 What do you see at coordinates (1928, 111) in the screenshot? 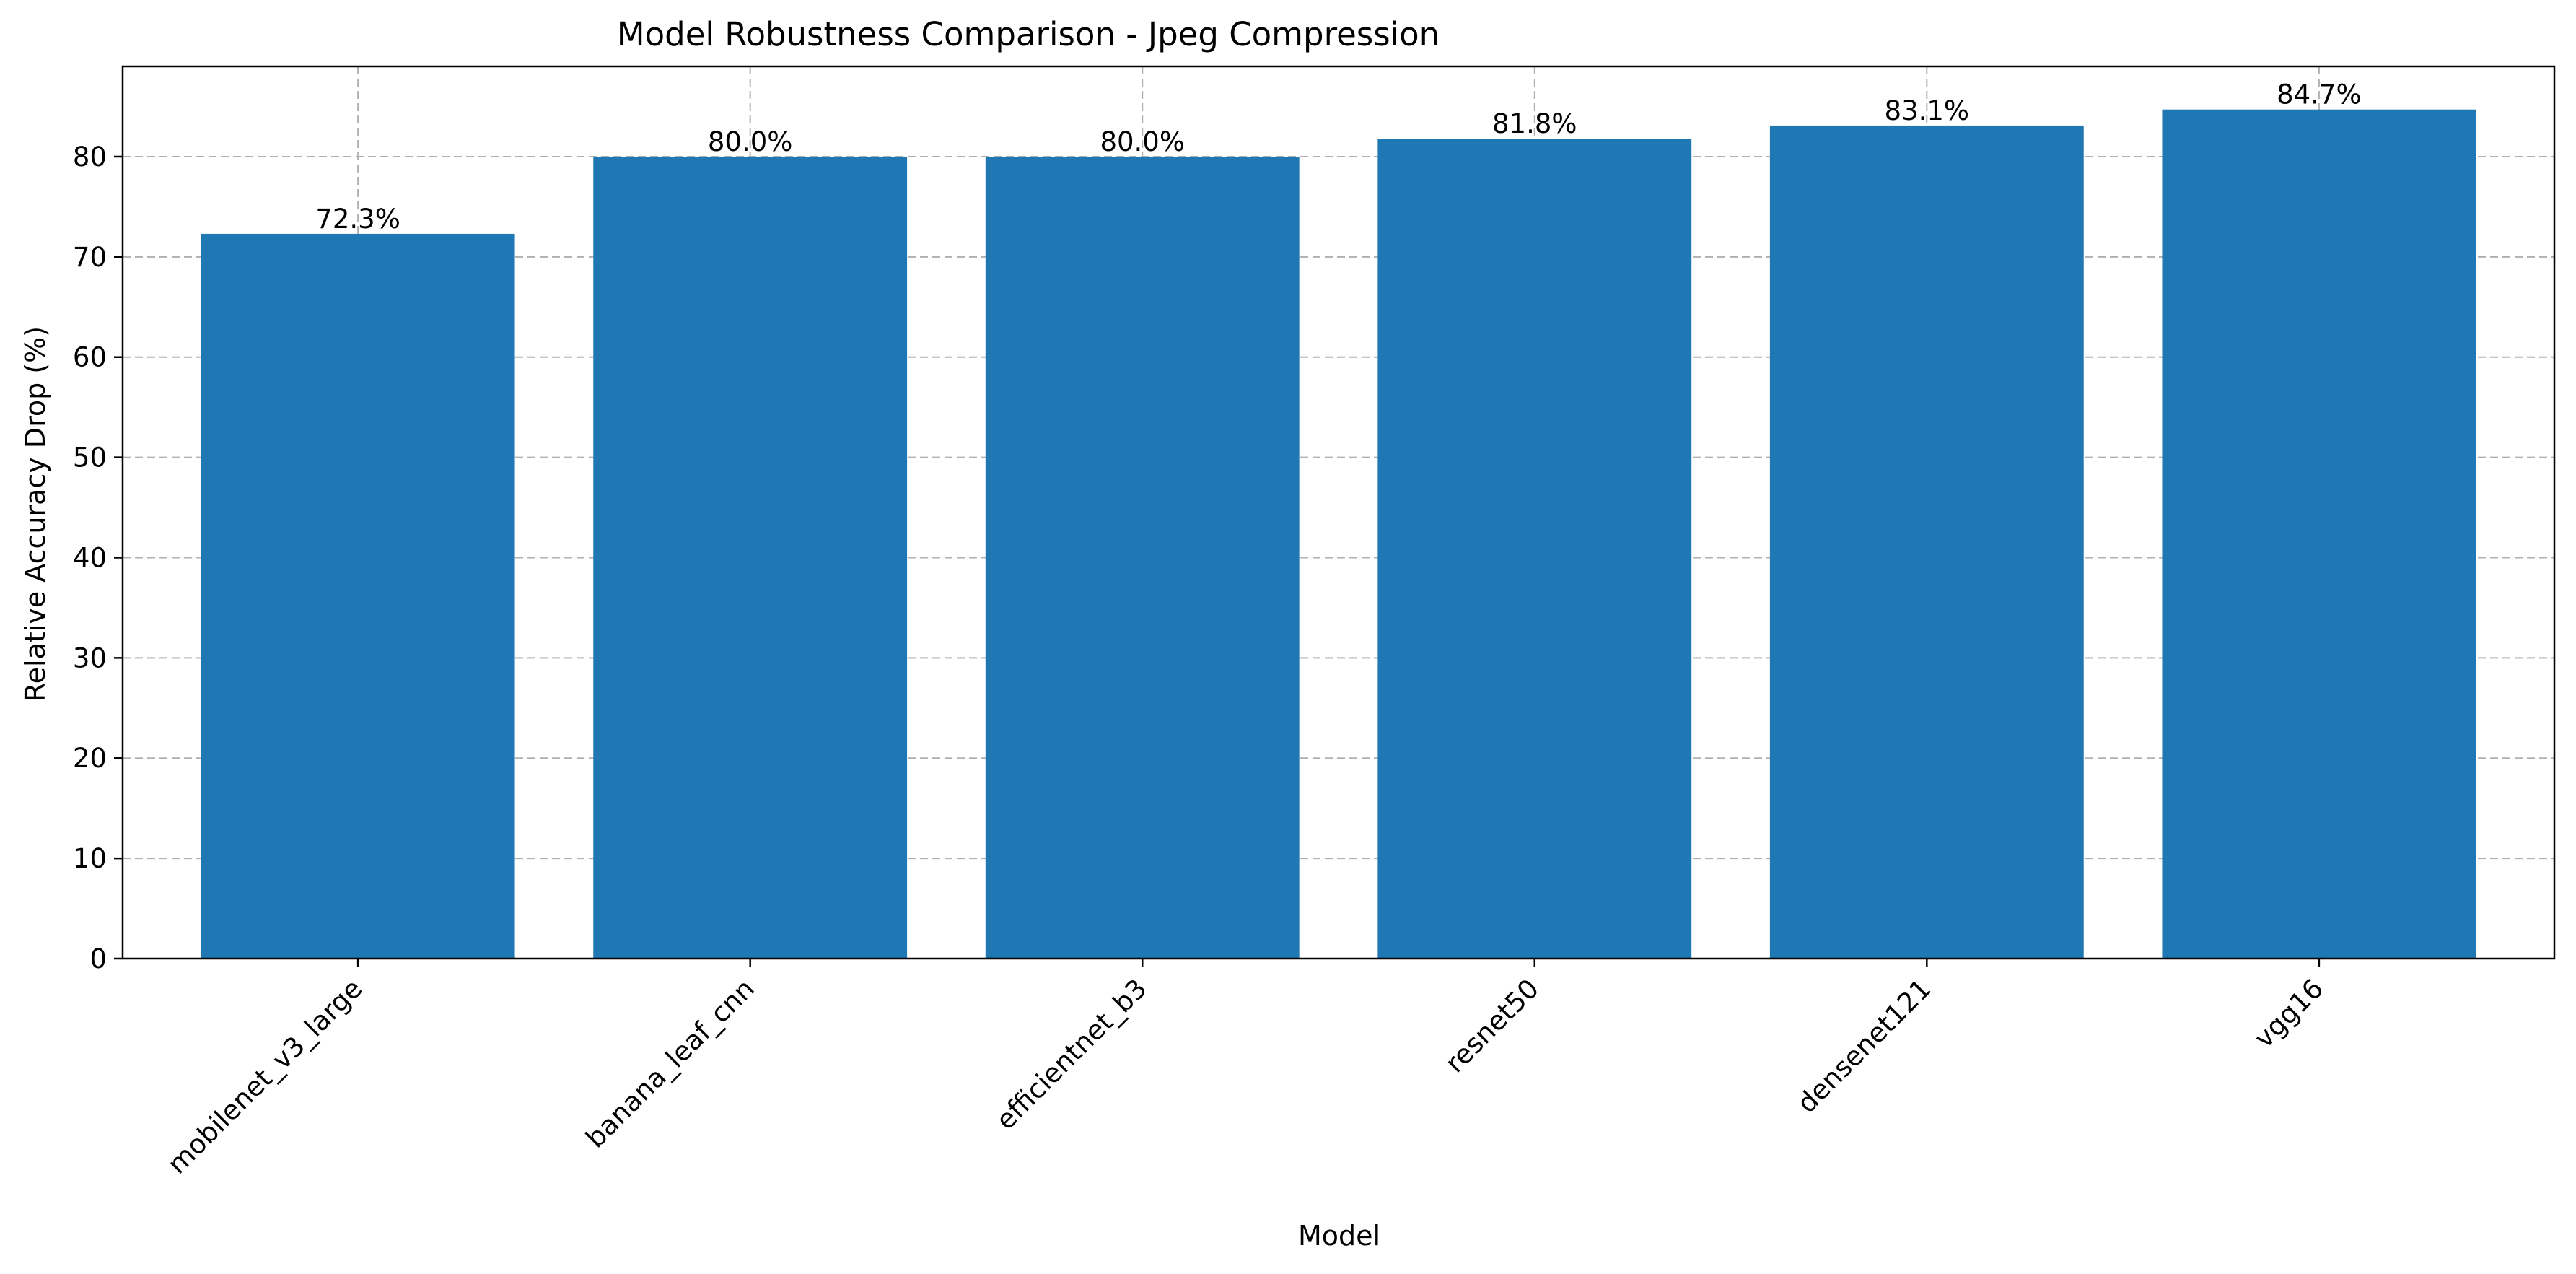
I see `bar-value-label: 83.1%` at bounding box center [1928, 111].